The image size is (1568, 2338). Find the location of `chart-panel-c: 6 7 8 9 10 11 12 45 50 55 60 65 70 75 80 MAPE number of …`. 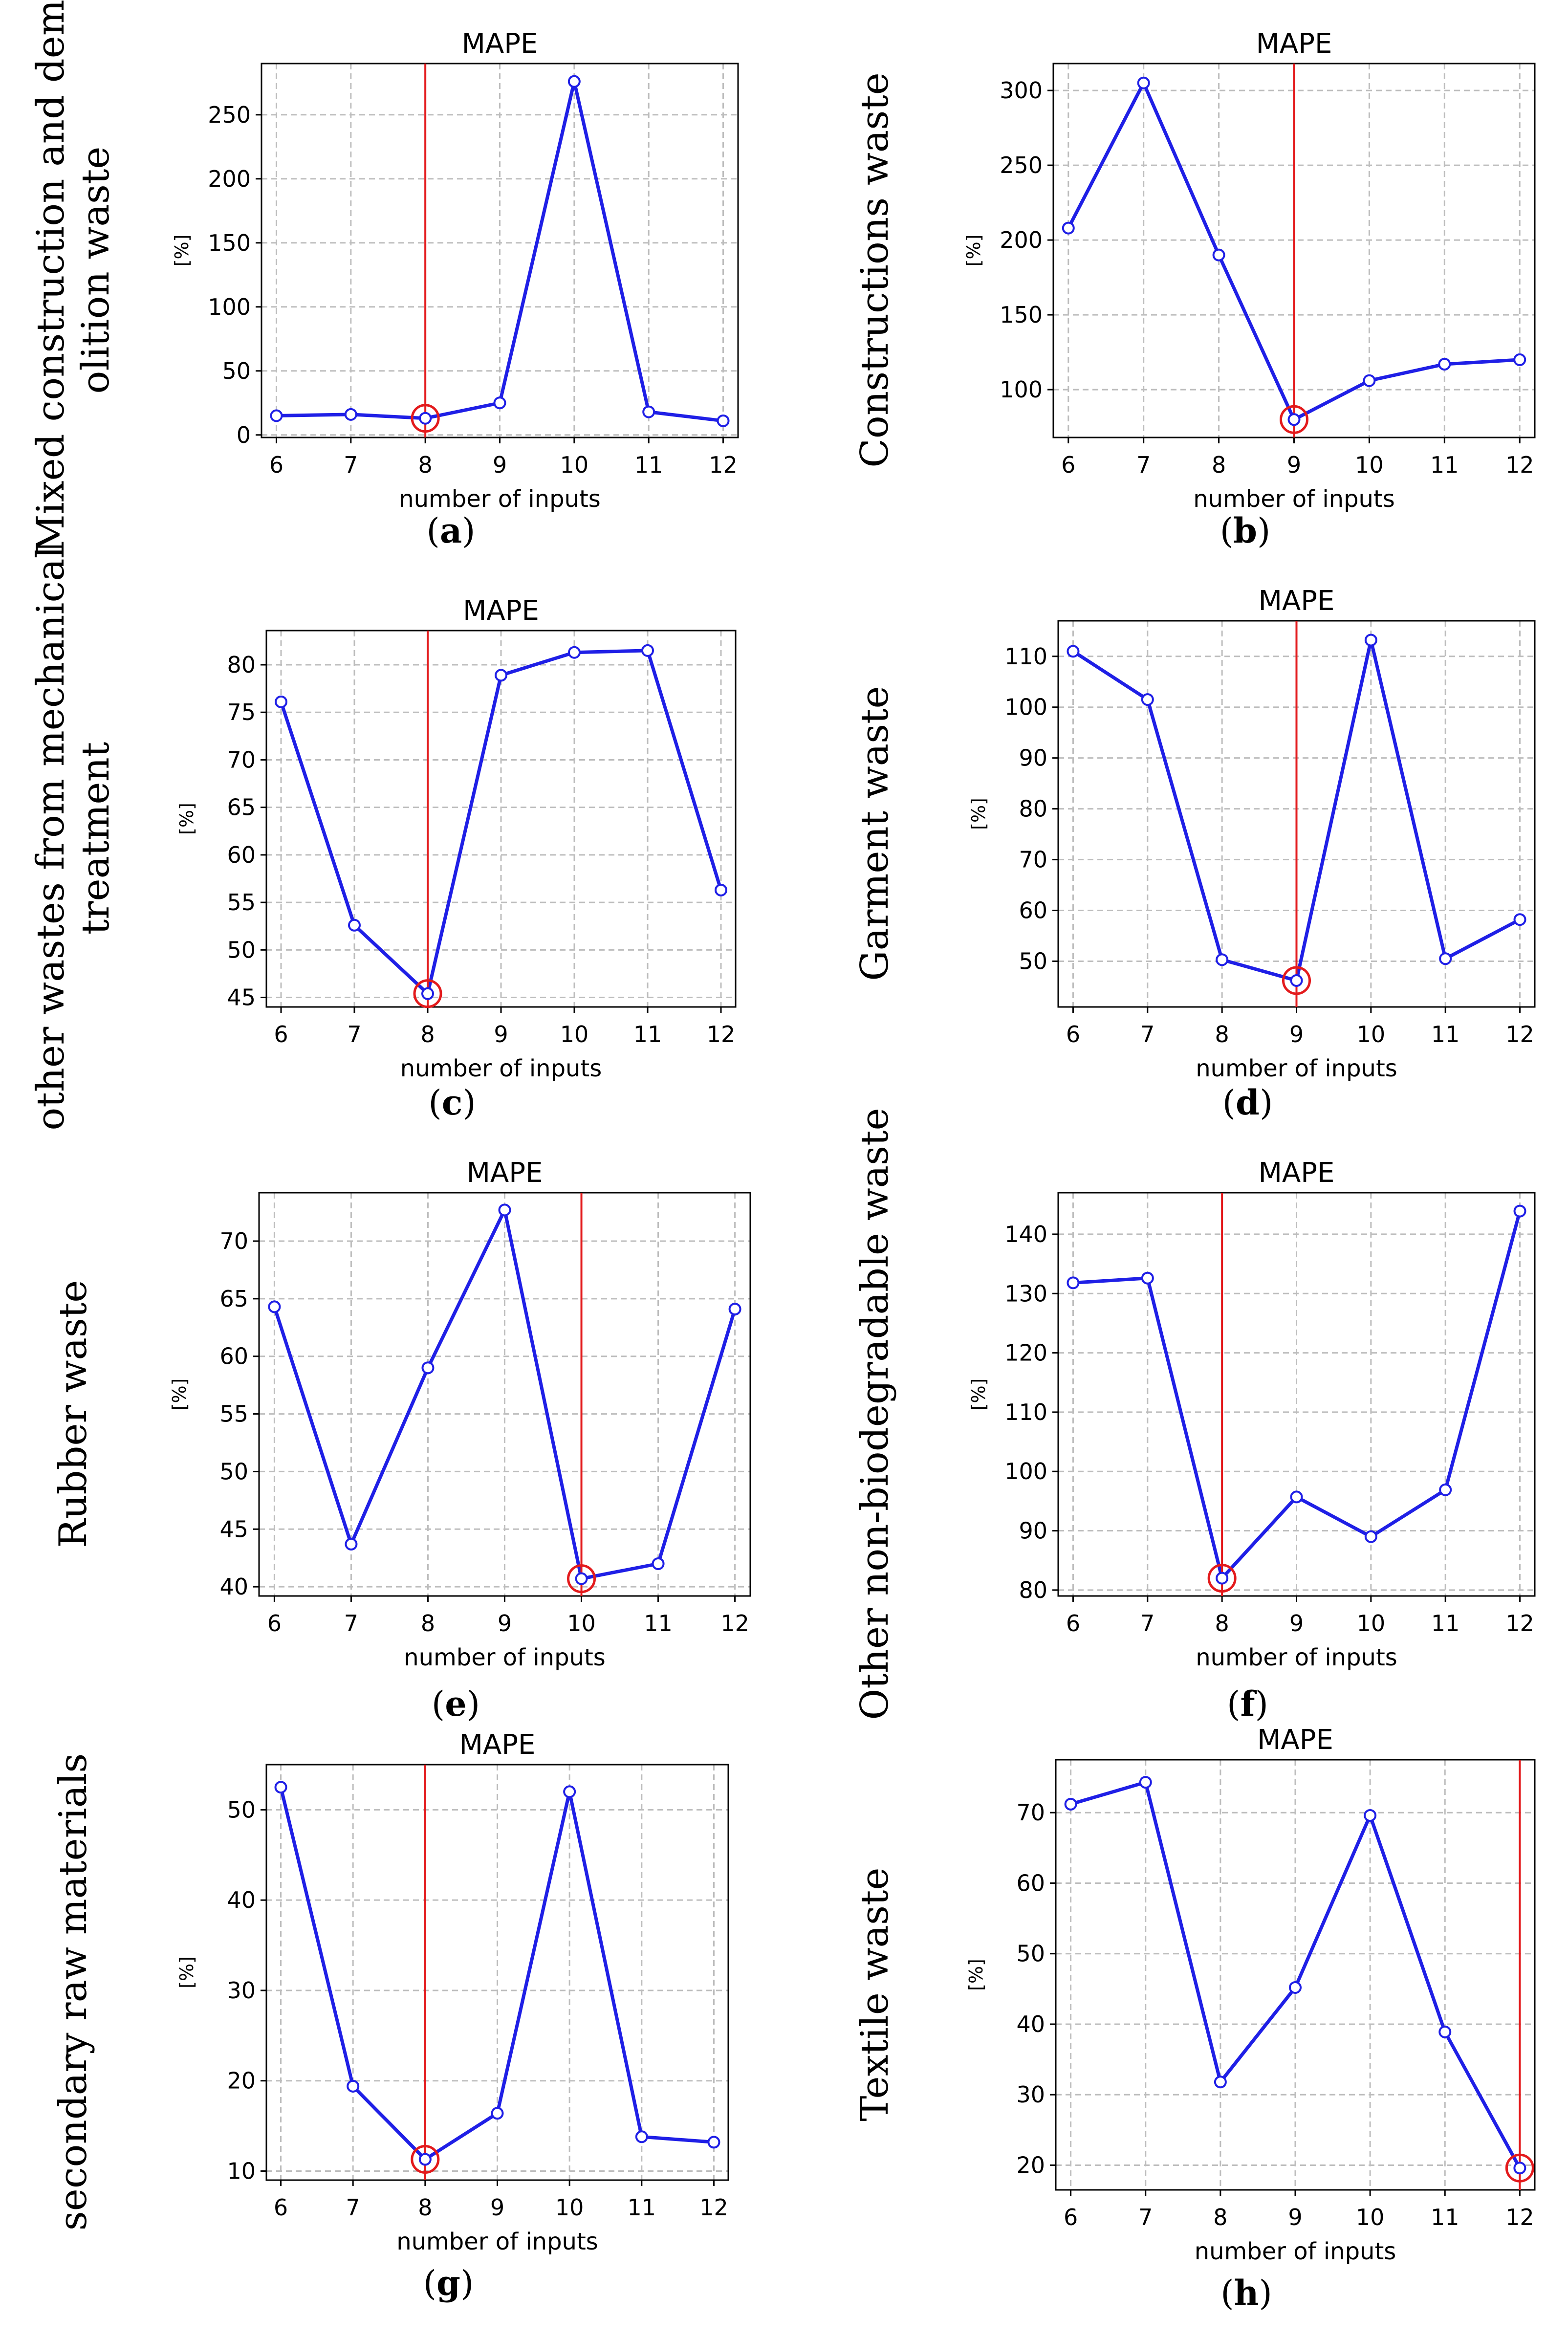

chart-panel-c: 6 7 8 9 10 11 12 45 50 55 60 65 70 75 80 MAPE number of … is located at coordinates (383, 838).